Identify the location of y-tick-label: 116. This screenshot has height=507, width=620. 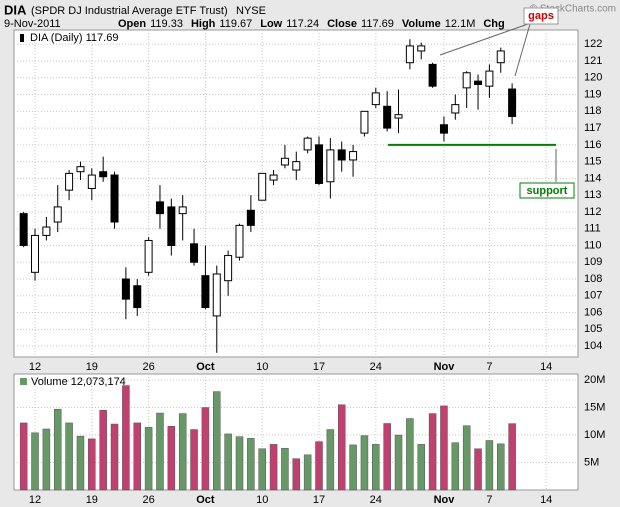
(593, 145).